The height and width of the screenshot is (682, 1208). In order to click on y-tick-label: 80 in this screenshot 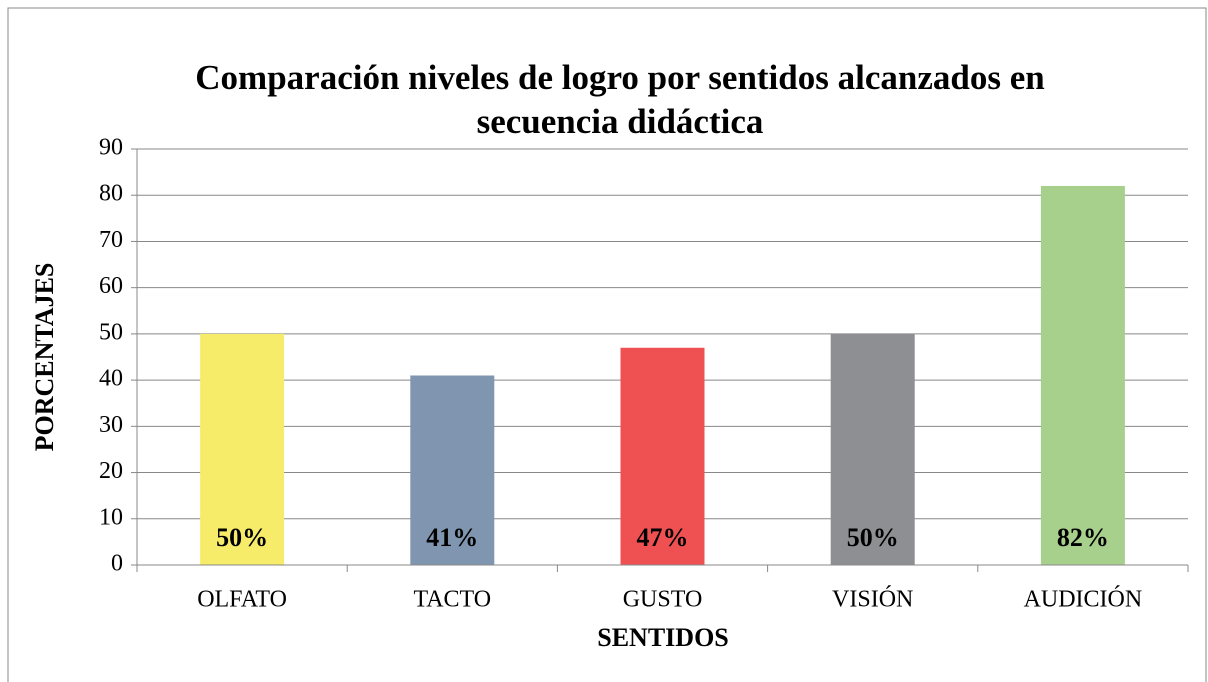, I will do `click(111, 194)`.